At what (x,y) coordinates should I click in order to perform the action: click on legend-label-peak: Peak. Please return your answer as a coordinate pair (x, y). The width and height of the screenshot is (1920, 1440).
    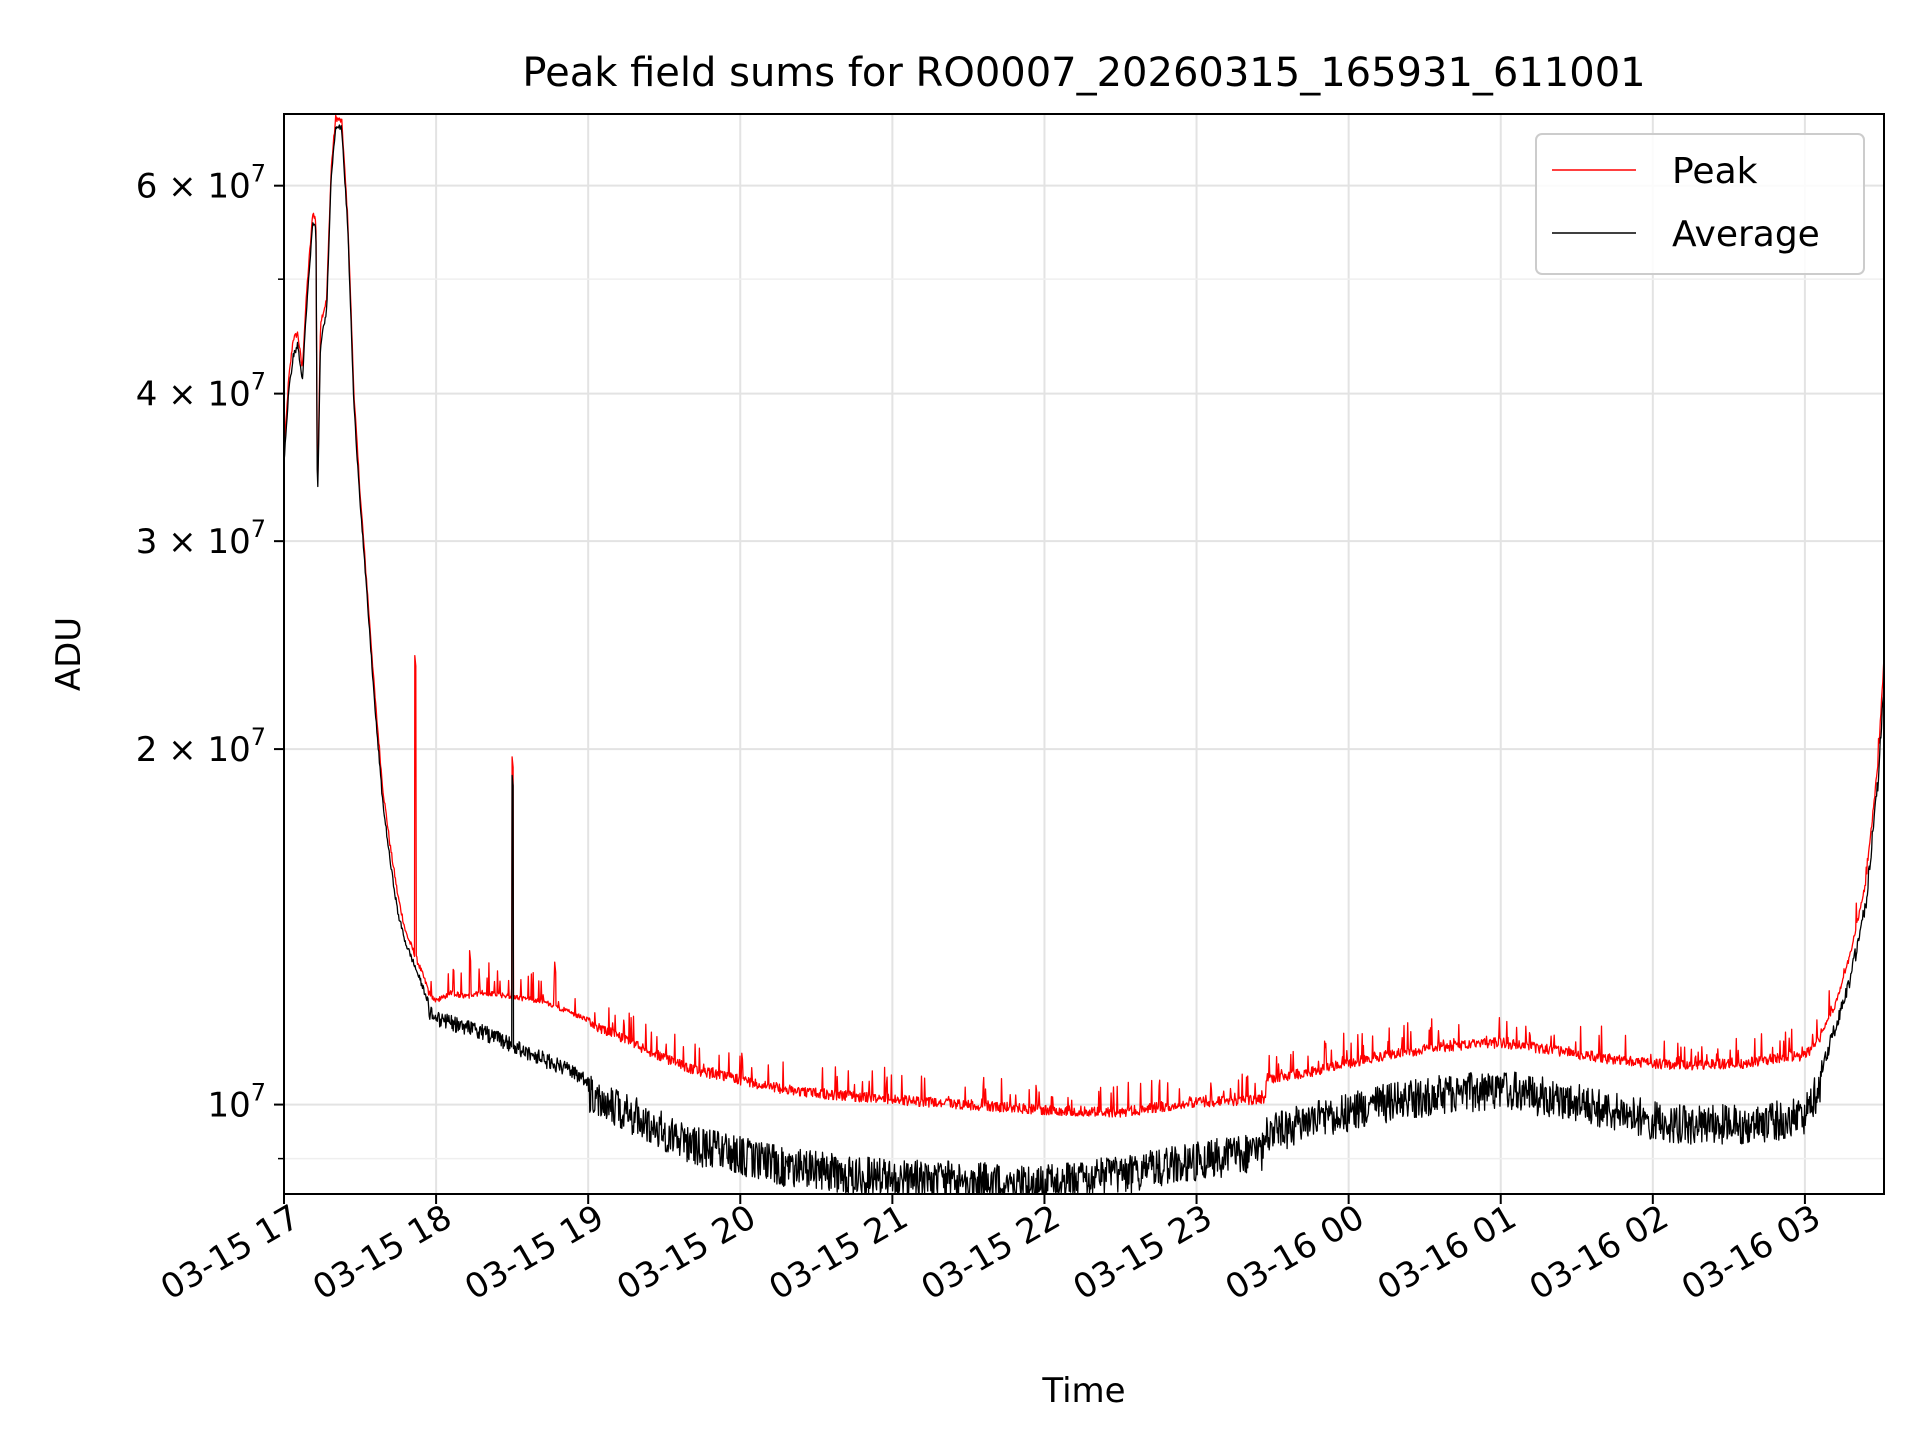
    Looking at the image, I should click on (1715, 171).